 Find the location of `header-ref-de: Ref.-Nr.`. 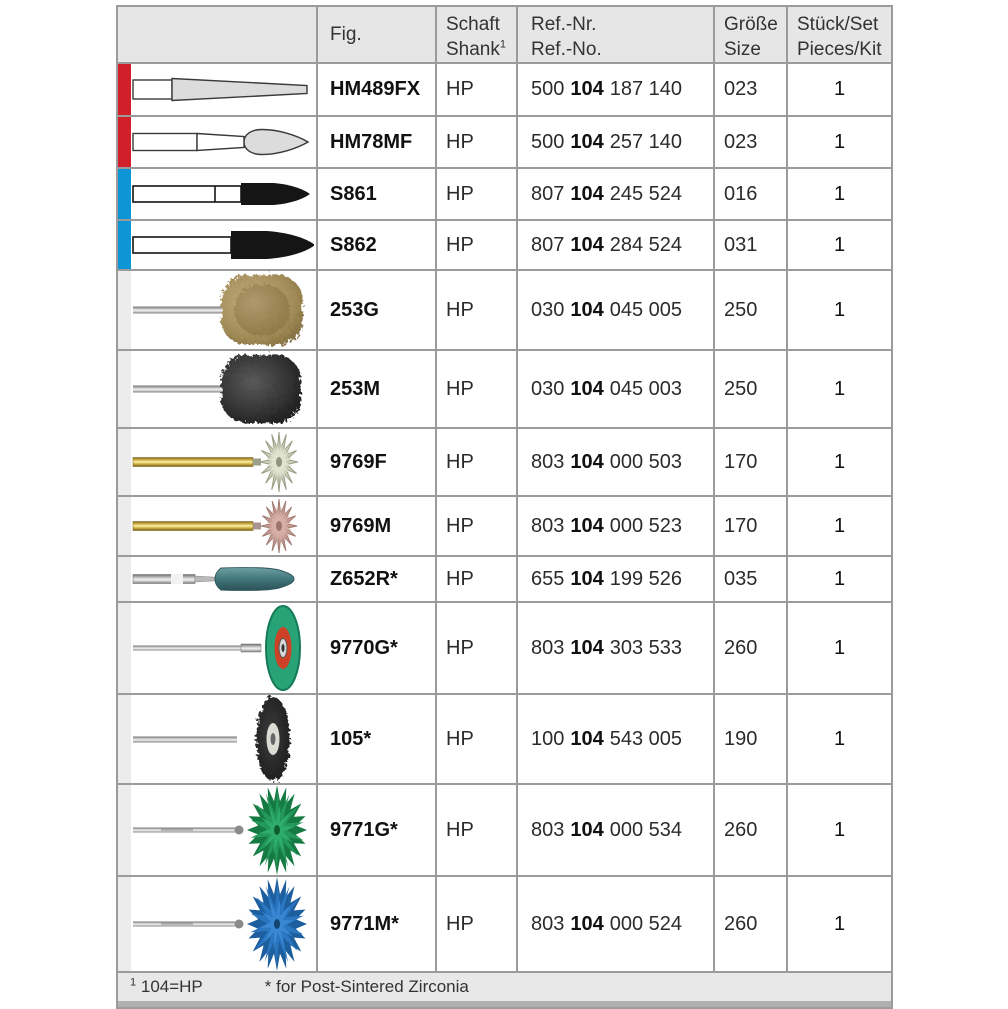

header-ref-de: Ref.-Nr. is located at coordinates (564, 24).